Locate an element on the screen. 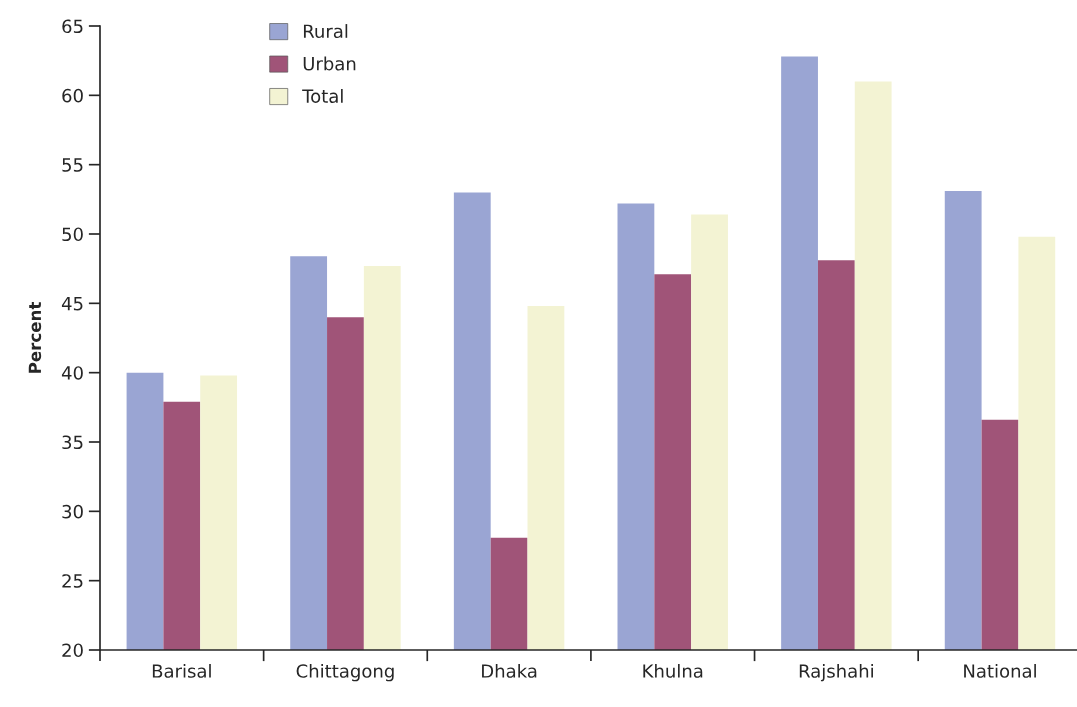  x-tick-label: Dhaka is located at coordinates (509, 670).